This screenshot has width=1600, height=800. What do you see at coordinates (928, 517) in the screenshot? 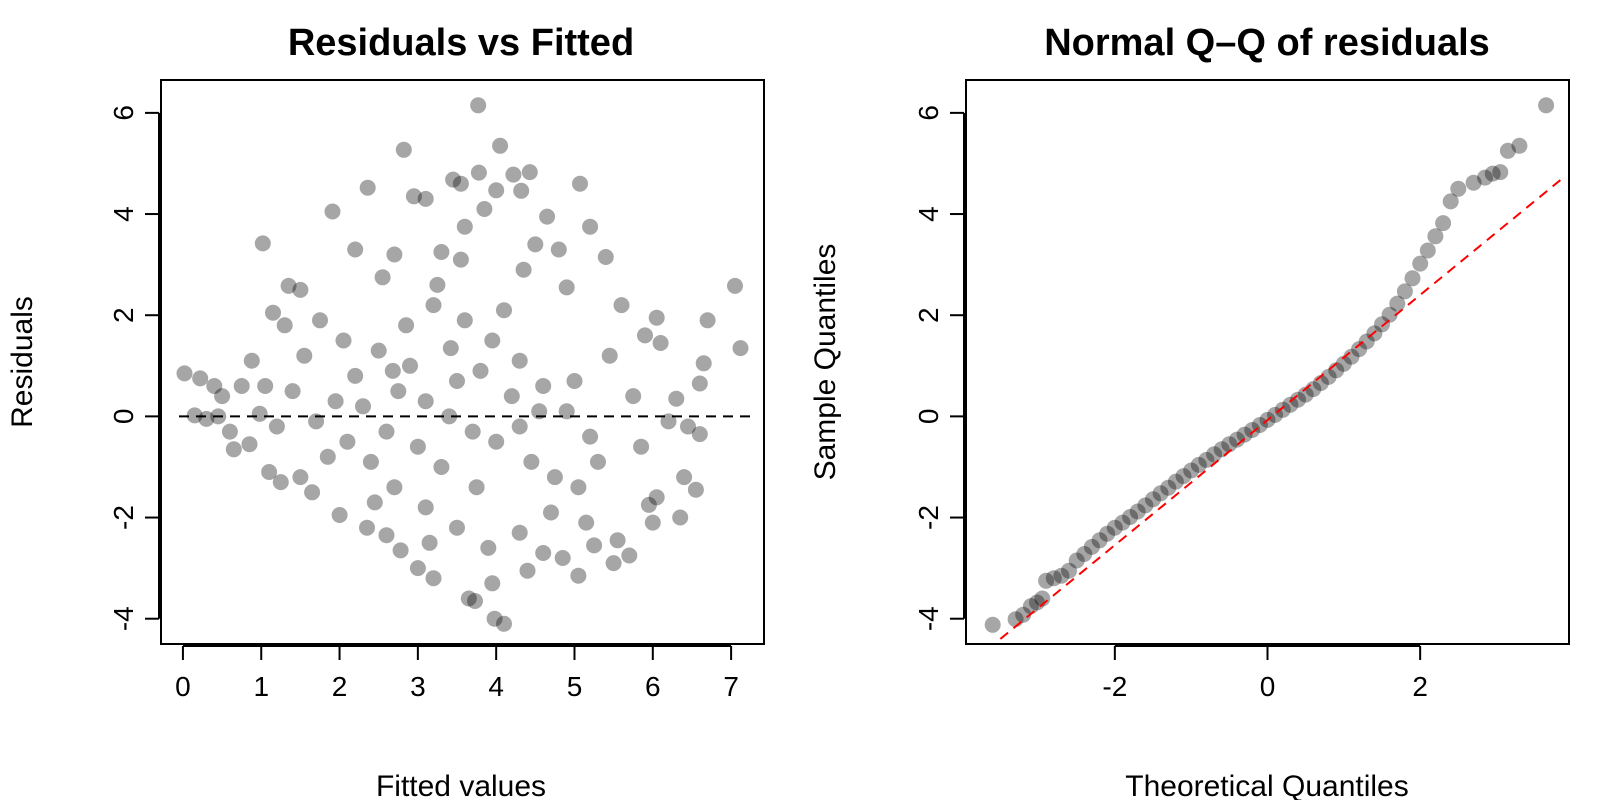
I see `y-tick-label: -2` at bounding box center [928, 517].